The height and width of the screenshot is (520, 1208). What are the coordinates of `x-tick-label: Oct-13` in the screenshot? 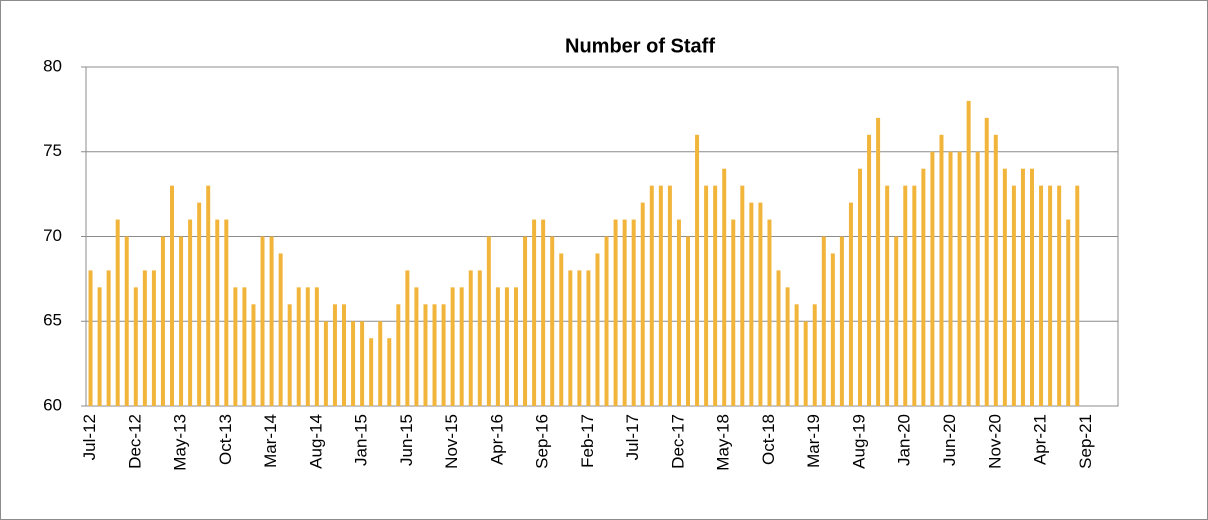 It's located at (225, 439).